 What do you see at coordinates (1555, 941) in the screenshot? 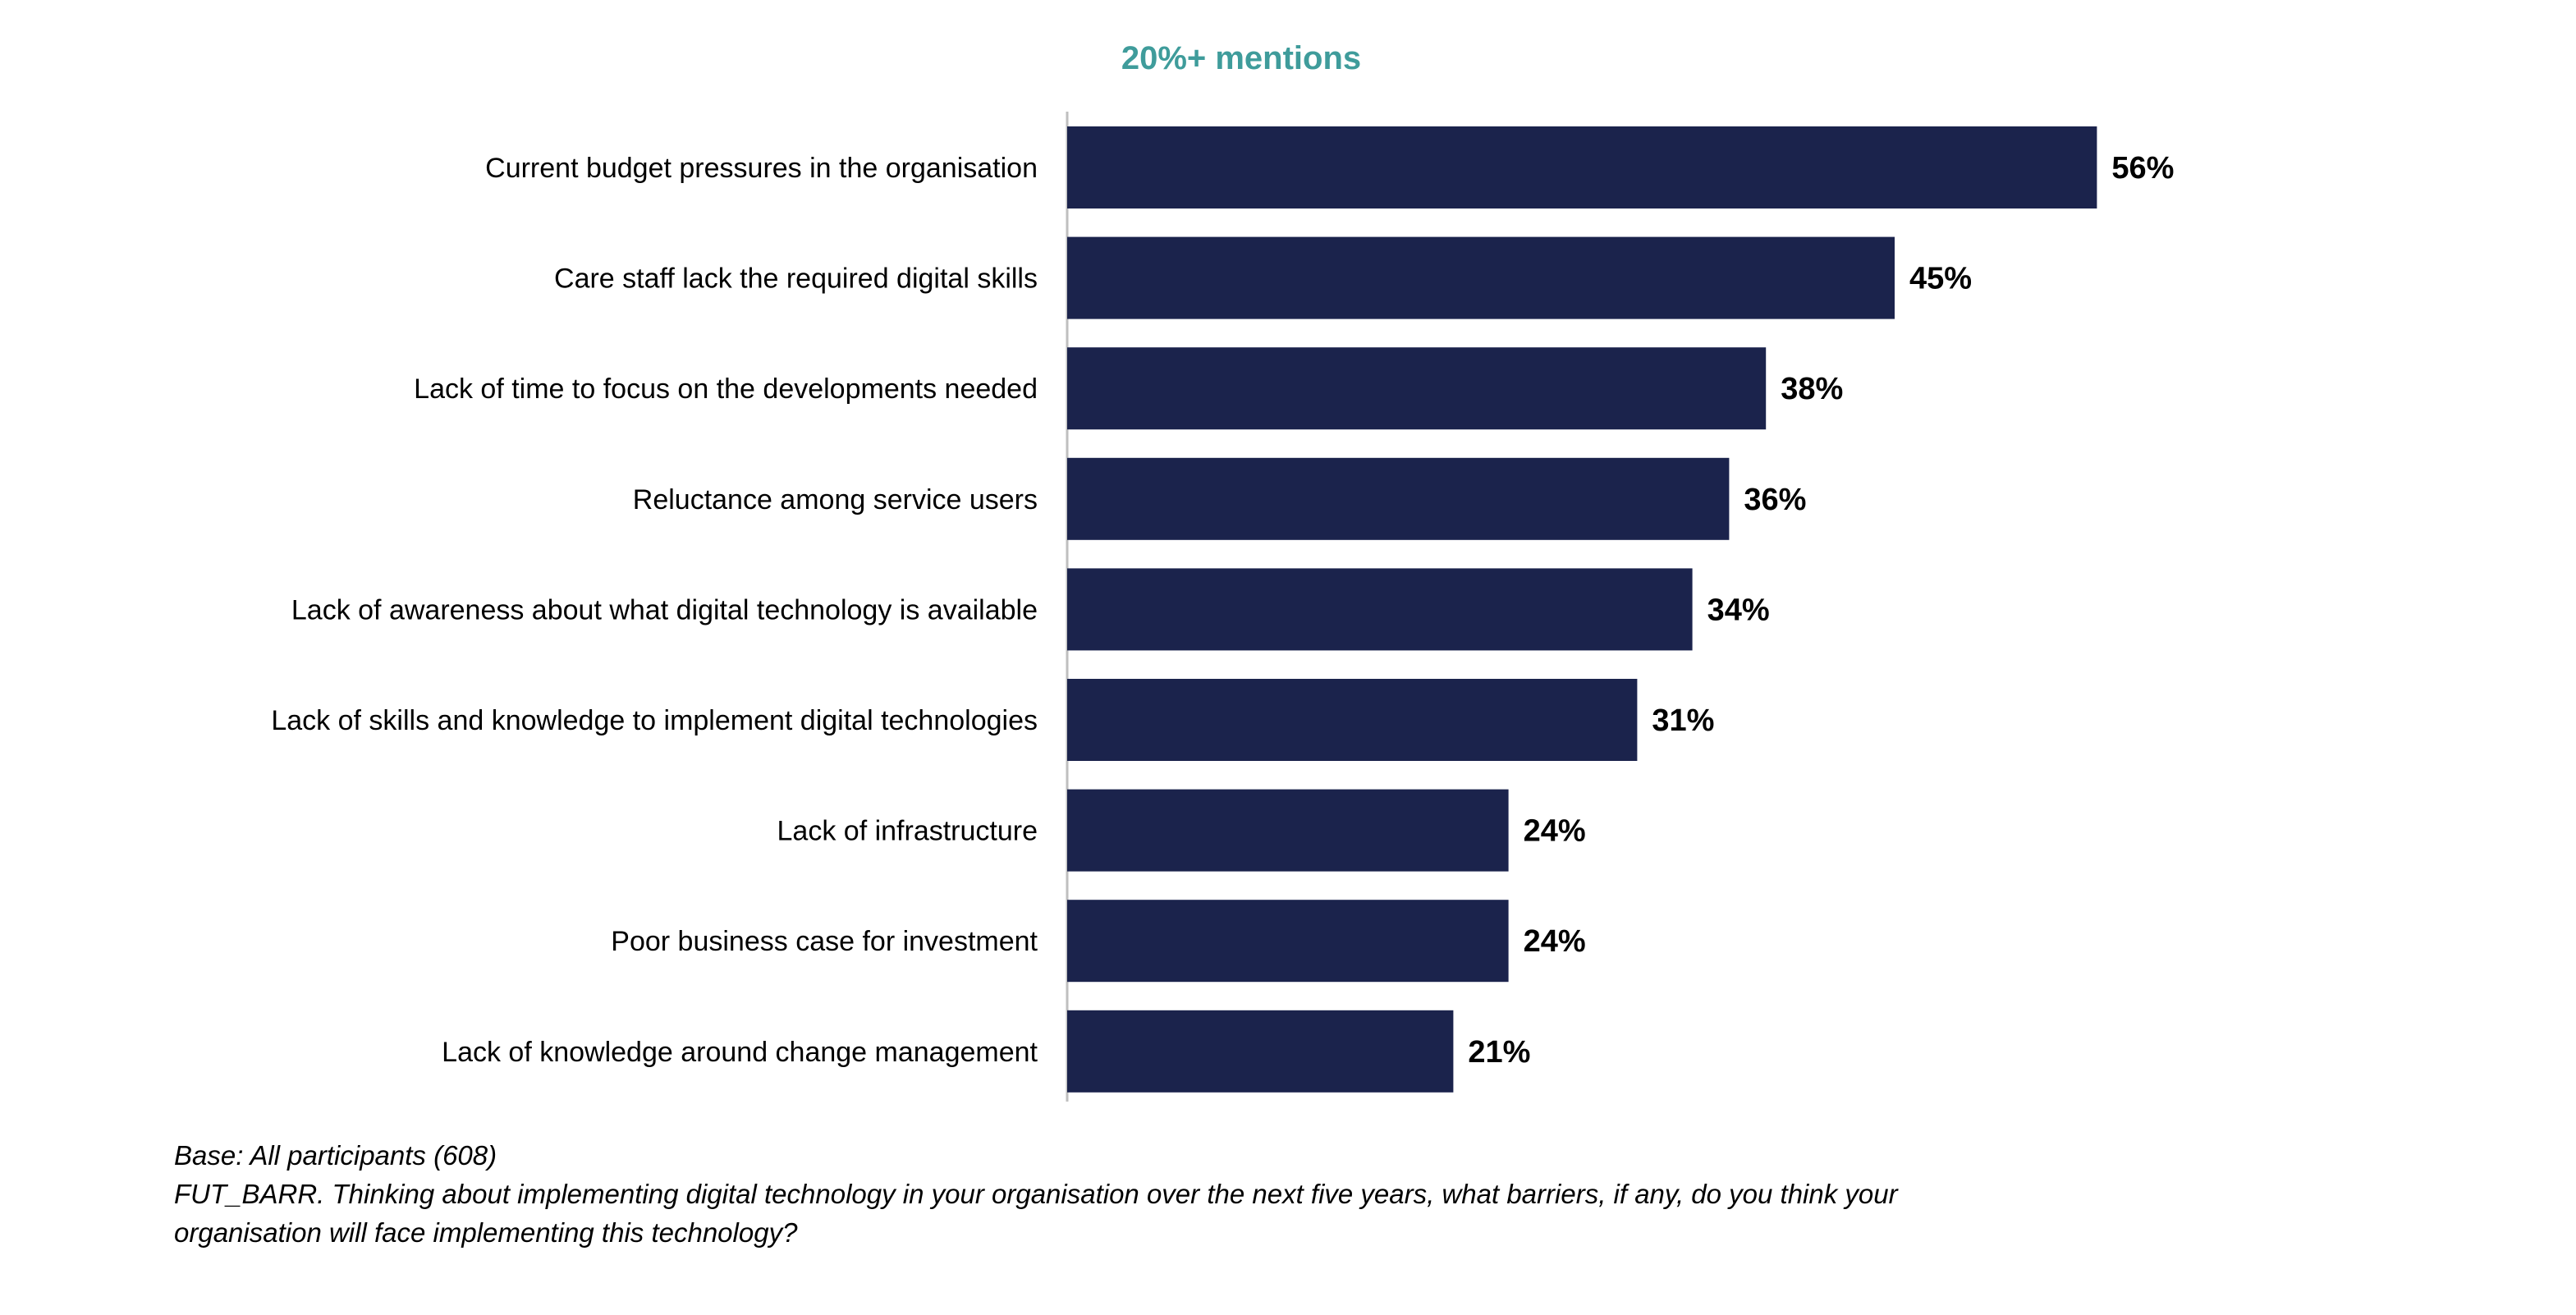
I see `data-label-7: 24%` at bounding box center [1555, 941].